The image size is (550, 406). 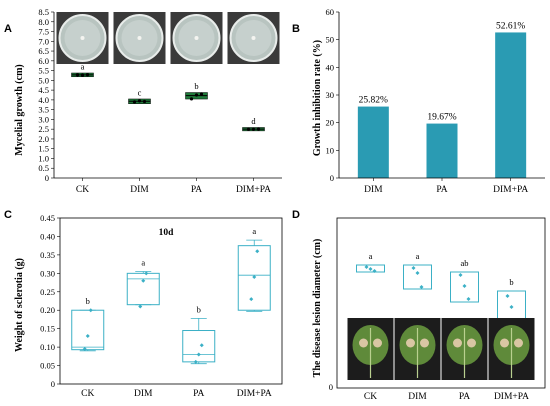 I want to click on panel-a-ytick-label: 2.5, so click(x=43, y=129).